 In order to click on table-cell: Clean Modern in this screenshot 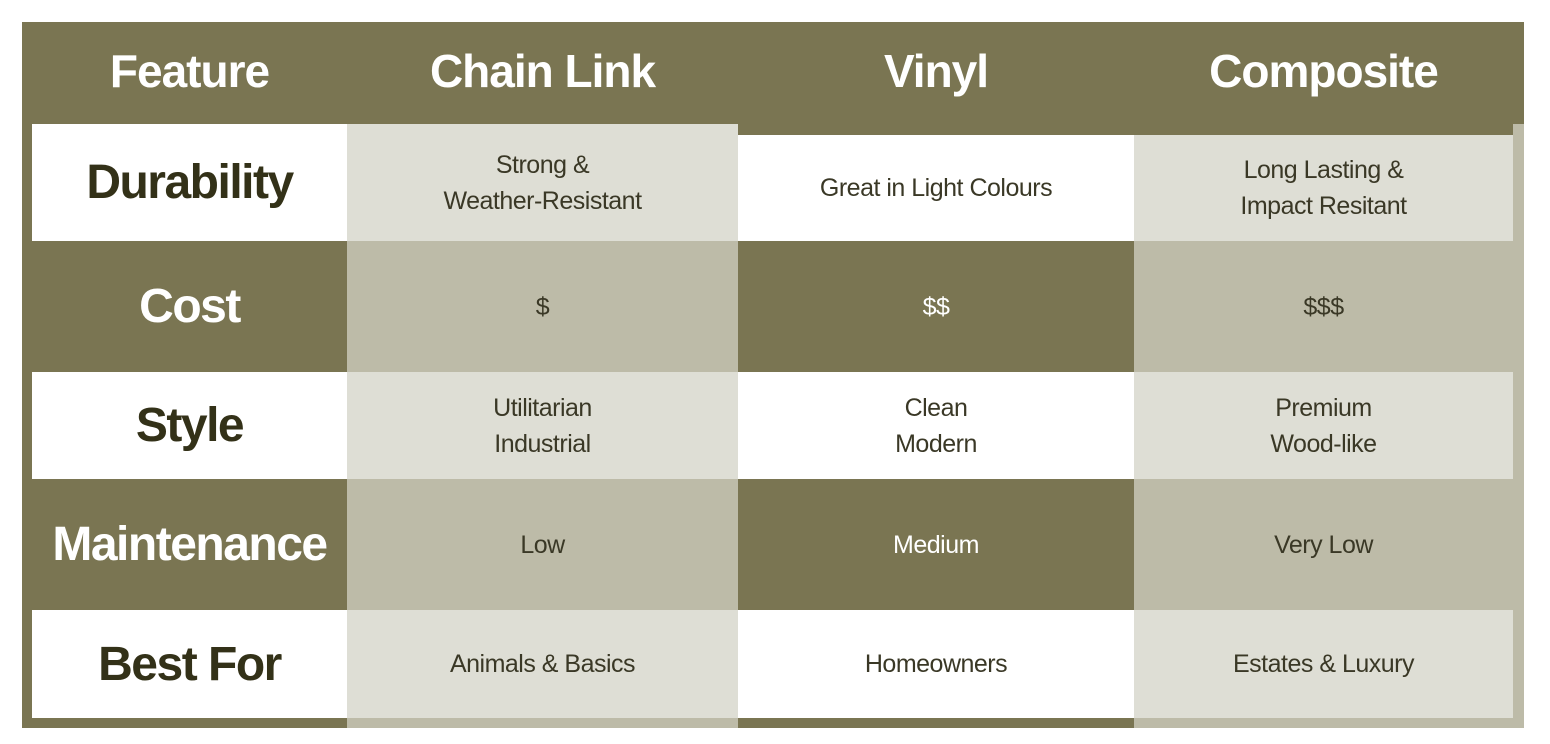, I will do `click(936, 425)`.